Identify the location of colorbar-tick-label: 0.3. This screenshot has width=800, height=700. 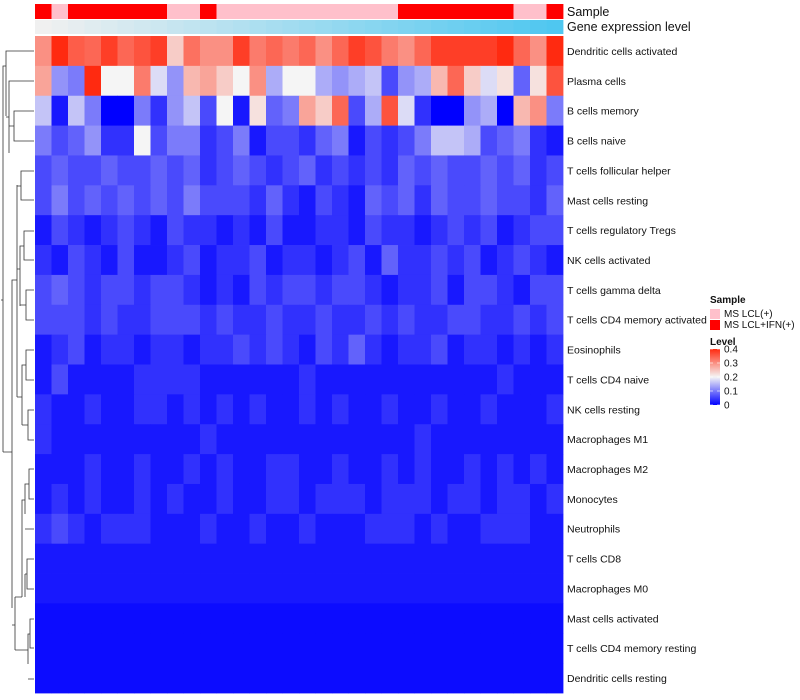
(731, 364).